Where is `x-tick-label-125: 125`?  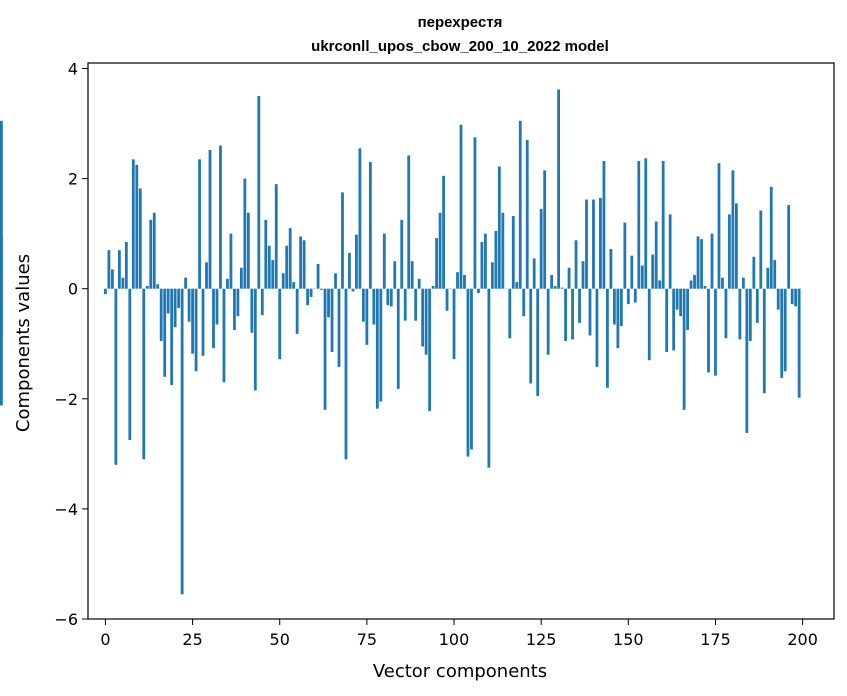
x-tick-label-125: 125 is located at coordinates (541, 639).